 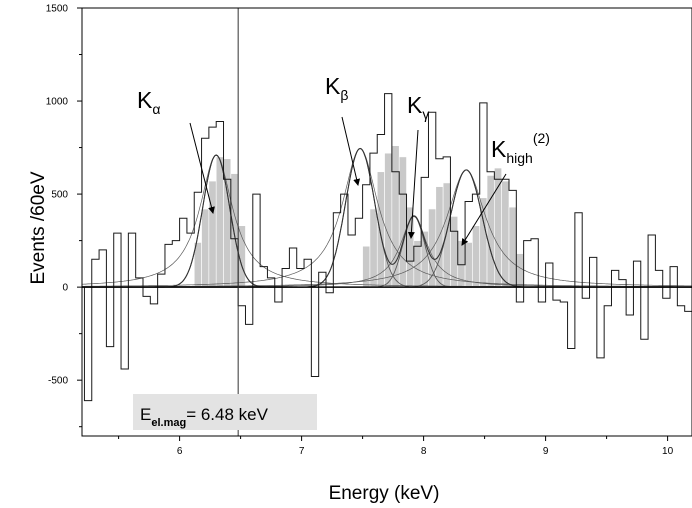 What do you see at coordinates (546, 451) in the screenshot?
I see `x-tick-label: 9` at bounding box center [546, 451].